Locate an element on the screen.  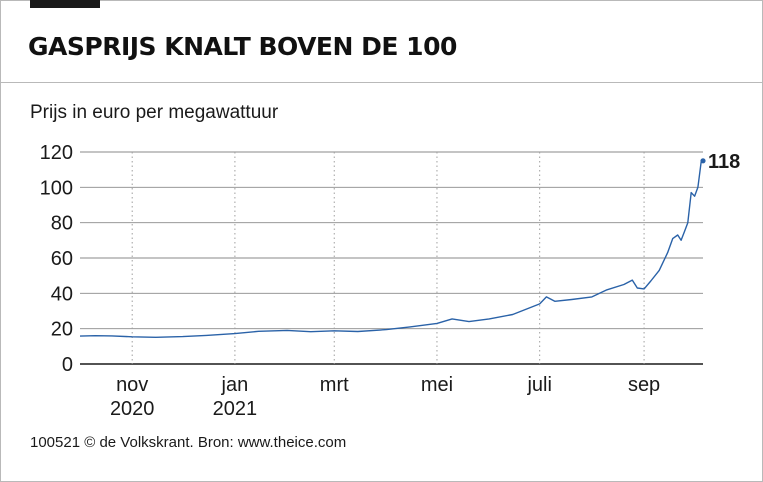
x-tick-label-month: jan is located at coordinates (235, 385).